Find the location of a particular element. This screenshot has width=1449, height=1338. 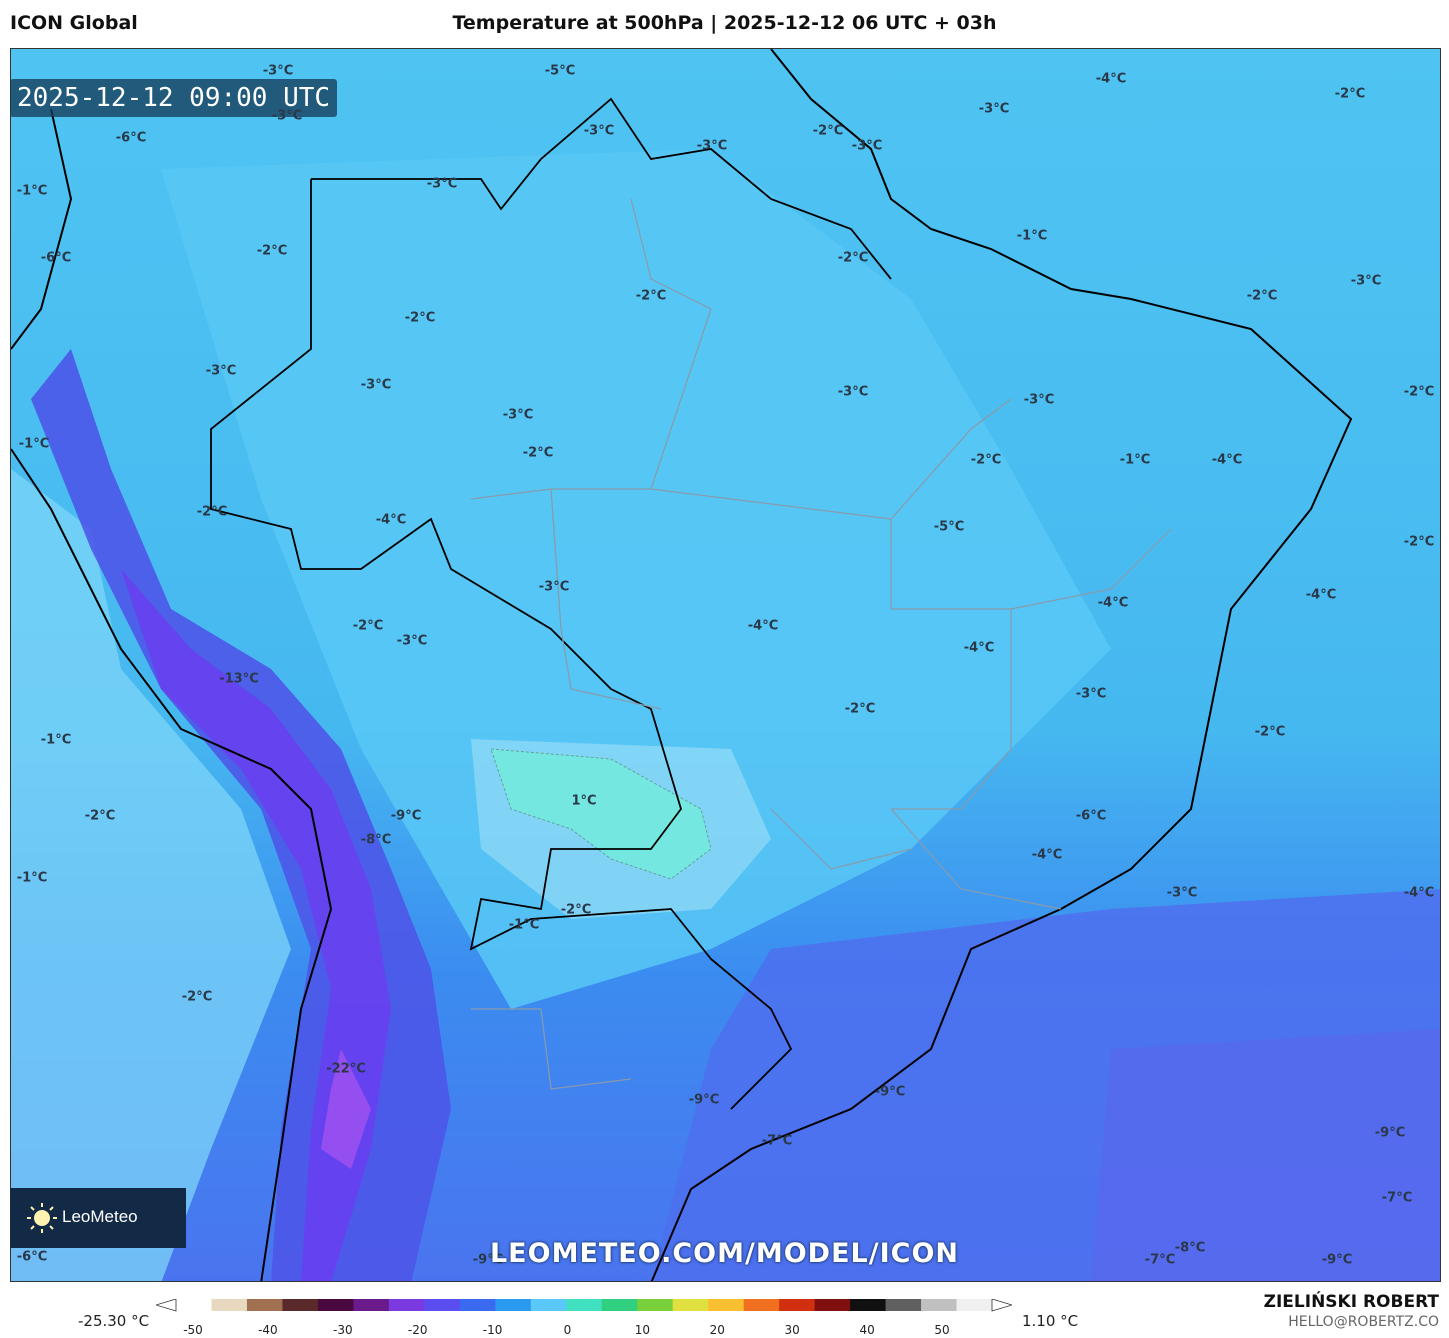

sun-icon is located at coordinates (42, 1218).